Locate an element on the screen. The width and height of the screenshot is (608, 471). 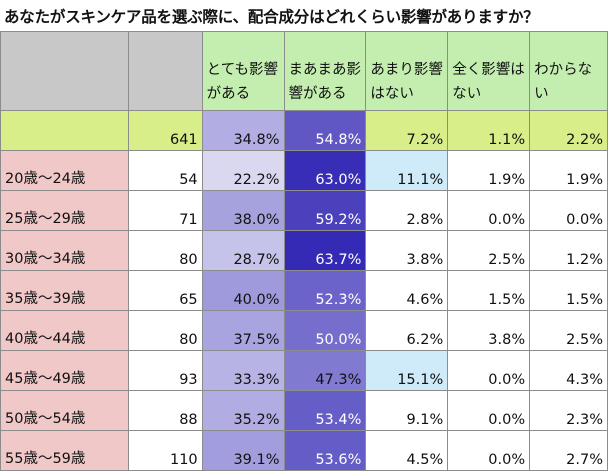
percentage-cell: 63.0% is located at coordinates (325, 170).